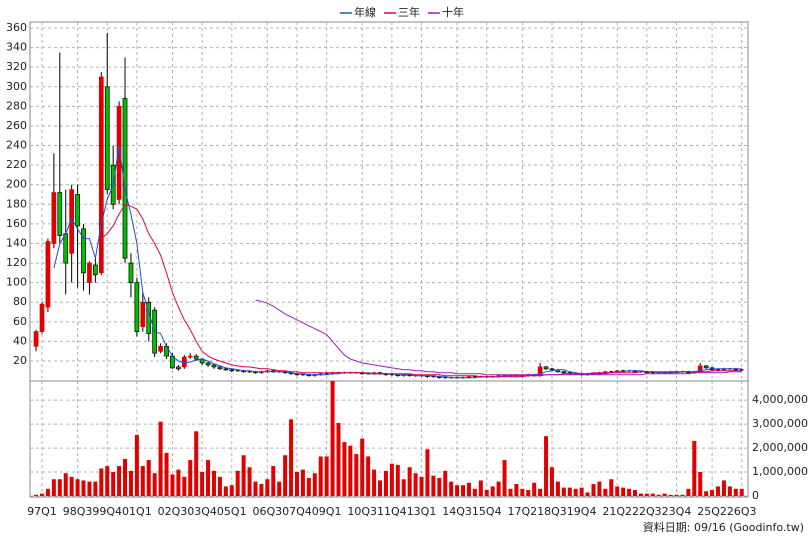 Image resolution: width=808 pixels, height=540 pixels. Describe the element at coordinates (16, 242) in the screenshot. I see `y-tick-label: 140` at that location.